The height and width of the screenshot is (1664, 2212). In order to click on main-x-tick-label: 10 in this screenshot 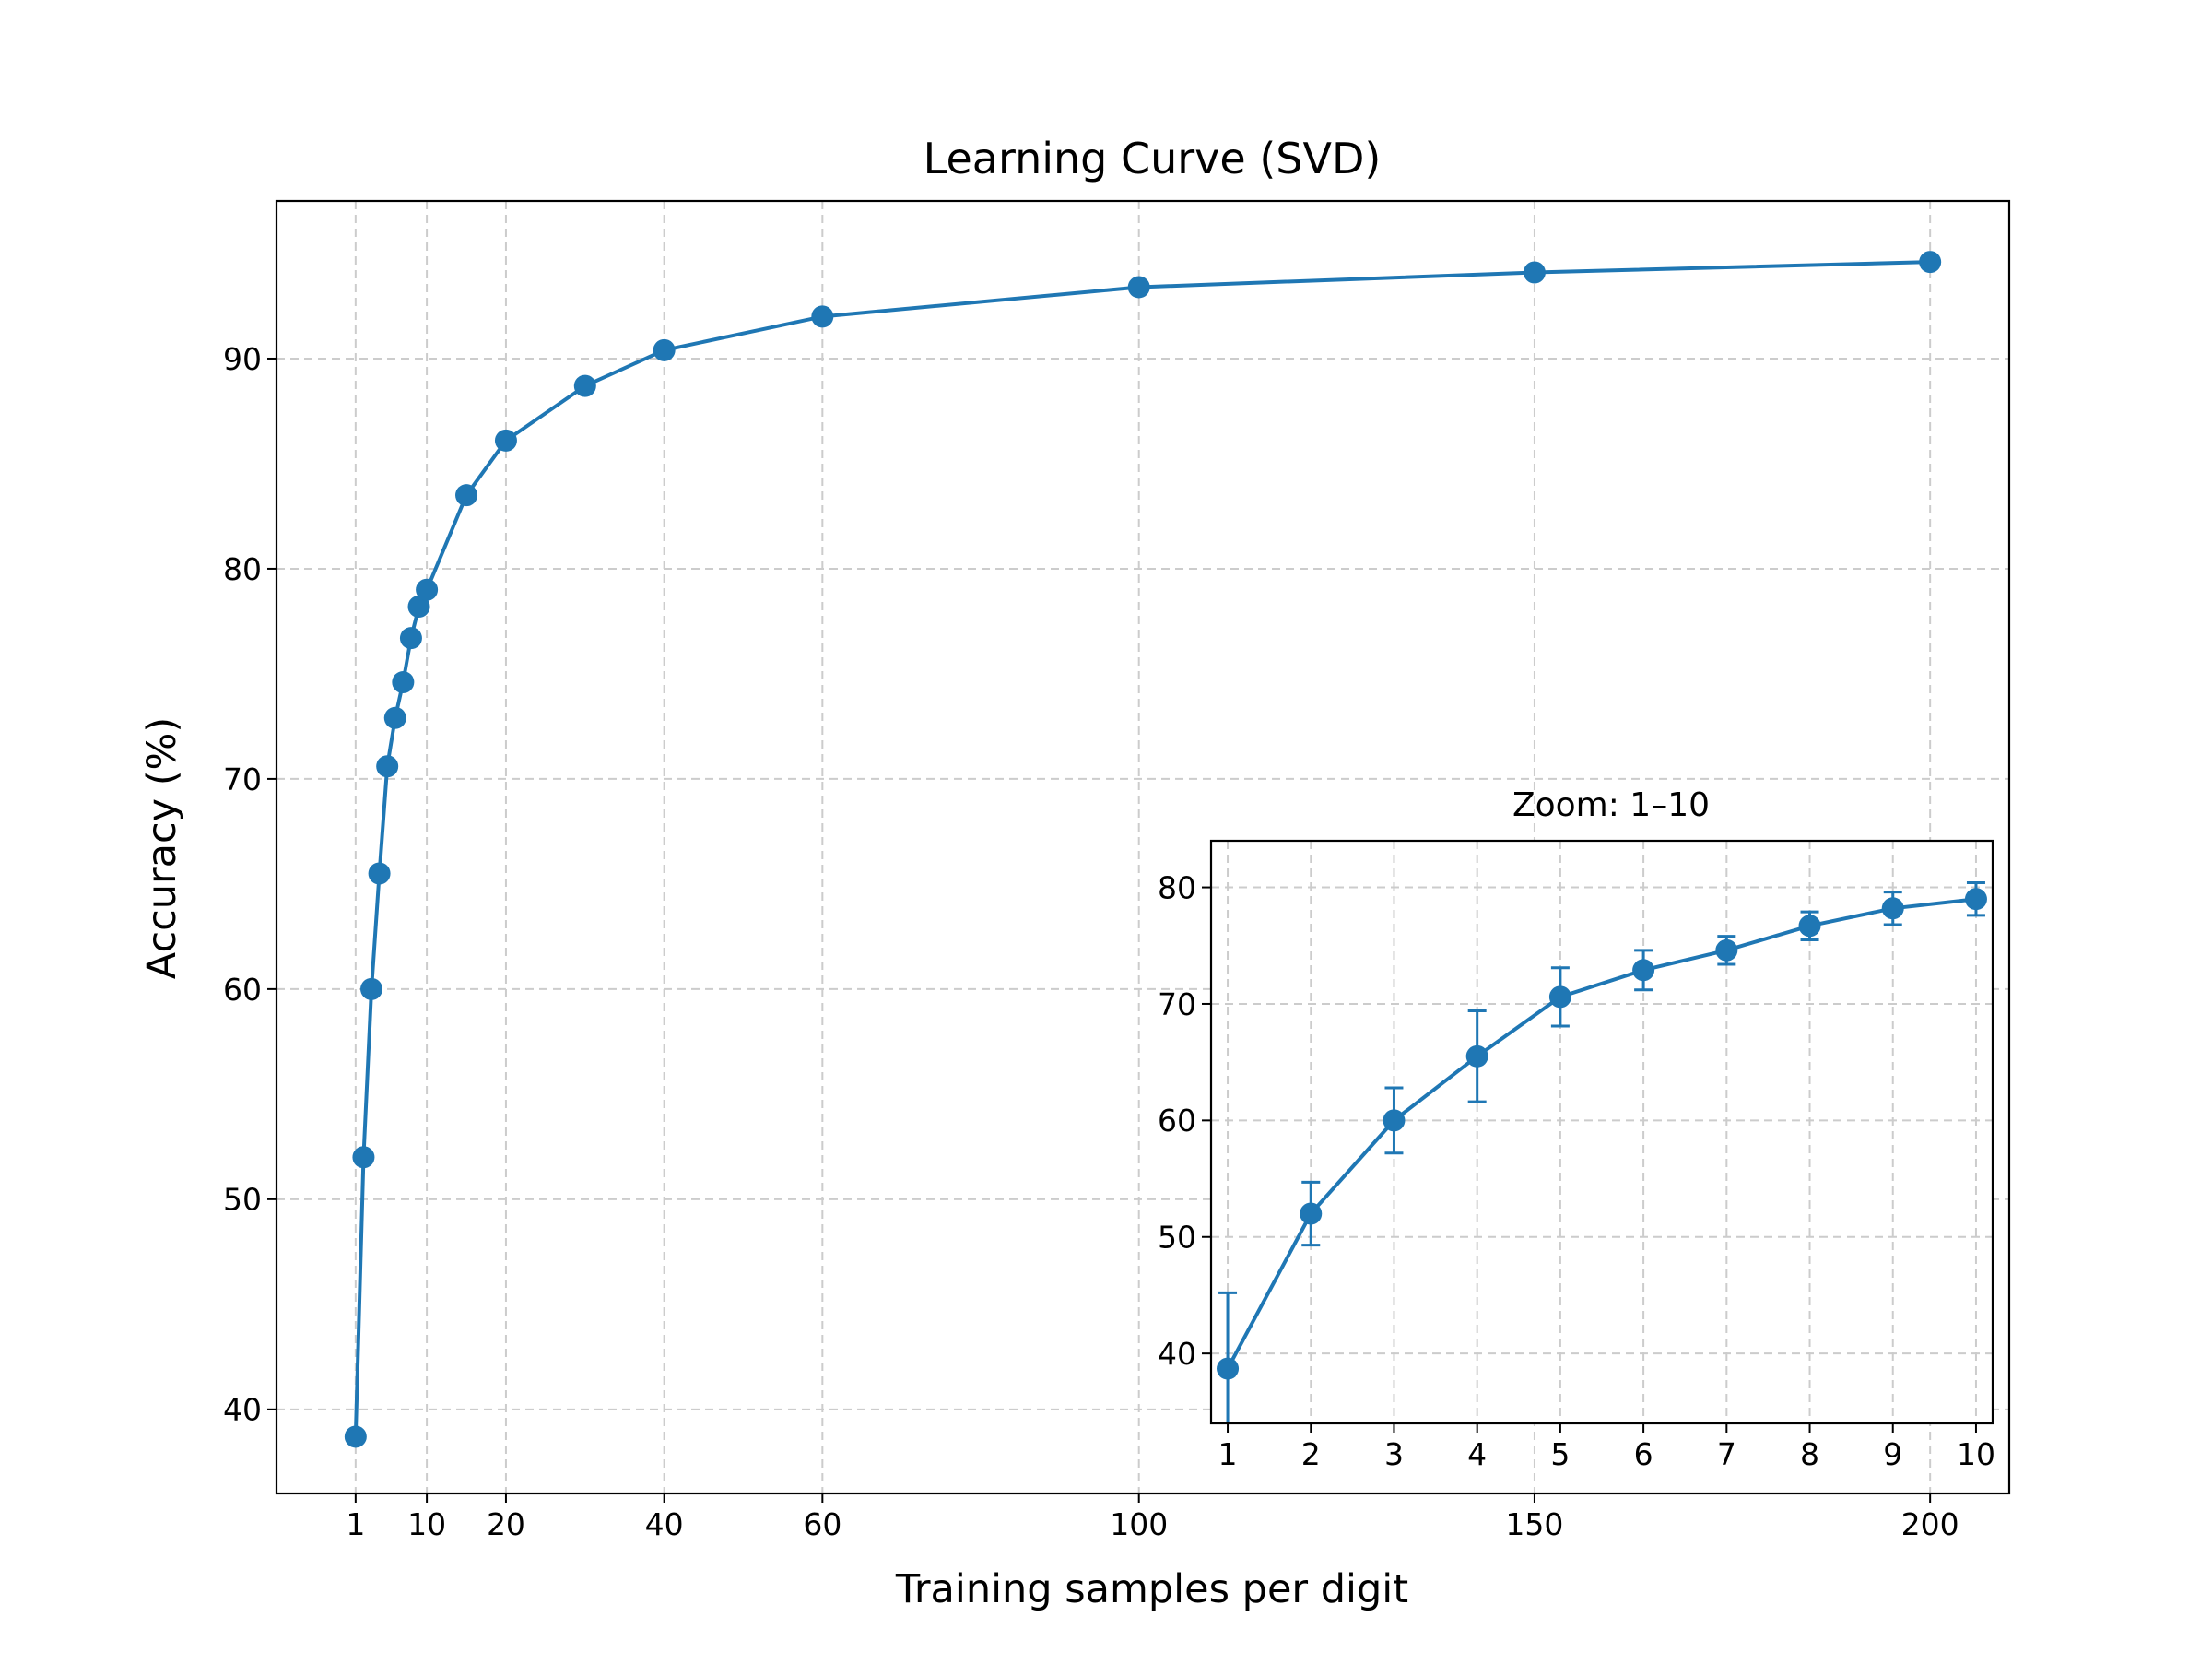, I will do `click(426, 1524)`.